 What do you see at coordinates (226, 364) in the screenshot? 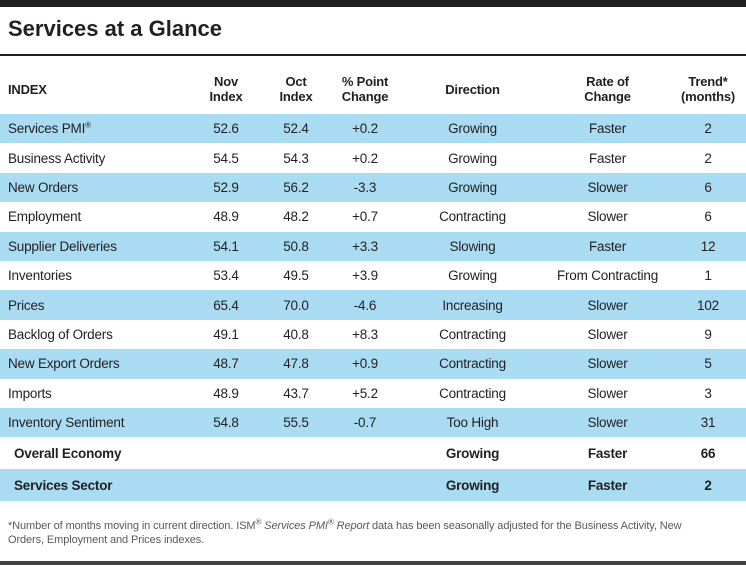
I see `cell-nov: 48.7` at bounding box center [226, 364].